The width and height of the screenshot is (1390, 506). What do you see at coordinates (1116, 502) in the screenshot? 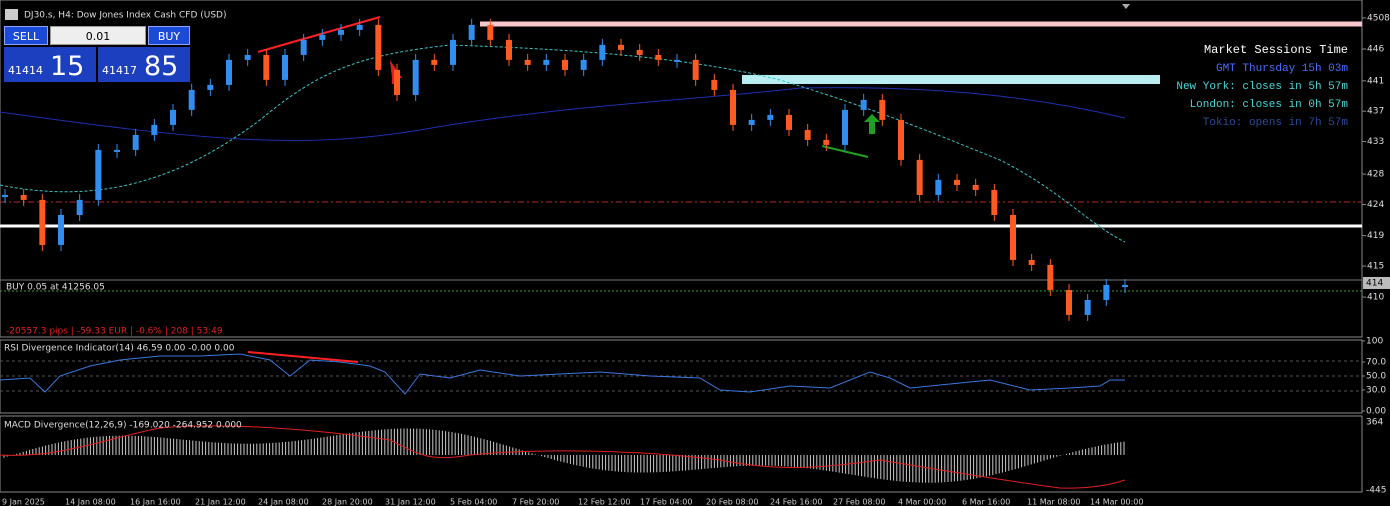
I see `x-tick-label: 14 Mar 00:00` at bounding box center [1116, 502].